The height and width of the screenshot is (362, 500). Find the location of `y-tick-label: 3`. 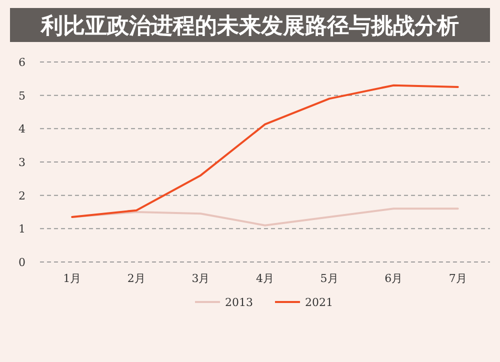

y-tick-label: 3 is located at coordinates (22, 162).